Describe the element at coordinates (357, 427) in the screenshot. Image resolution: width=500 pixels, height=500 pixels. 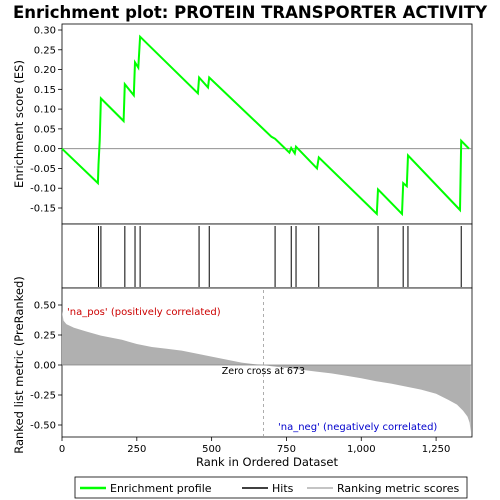
I see `na-neg-label: 'na_neg' (negatively correlated)` at that location.